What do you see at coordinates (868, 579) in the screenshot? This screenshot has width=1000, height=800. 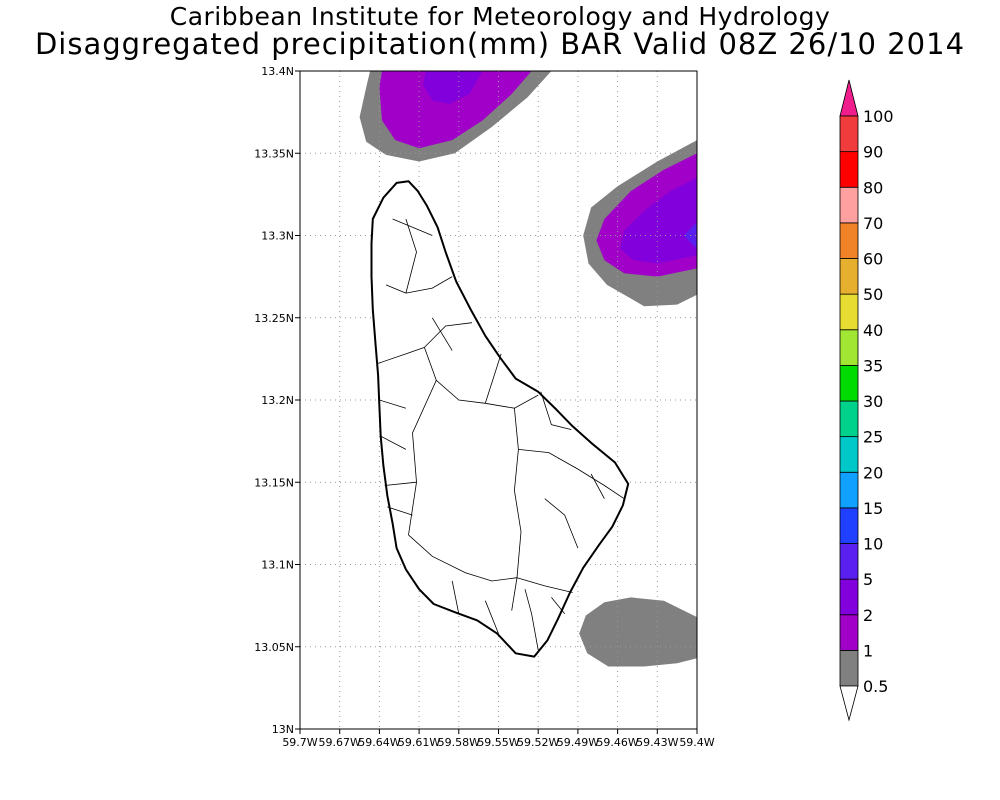 I see `colorbar-label: 5` at bounding box center [868, 579].